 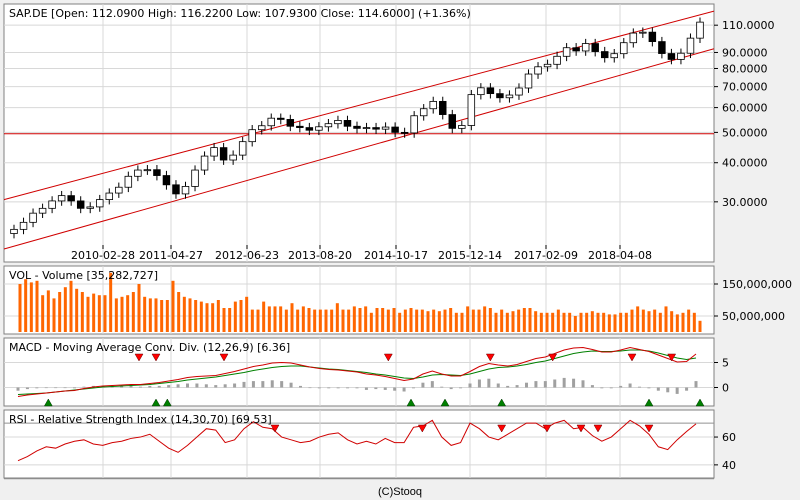 I want to click on price-x-tick-label: 2015-12-14, so click(x=470, y=255).